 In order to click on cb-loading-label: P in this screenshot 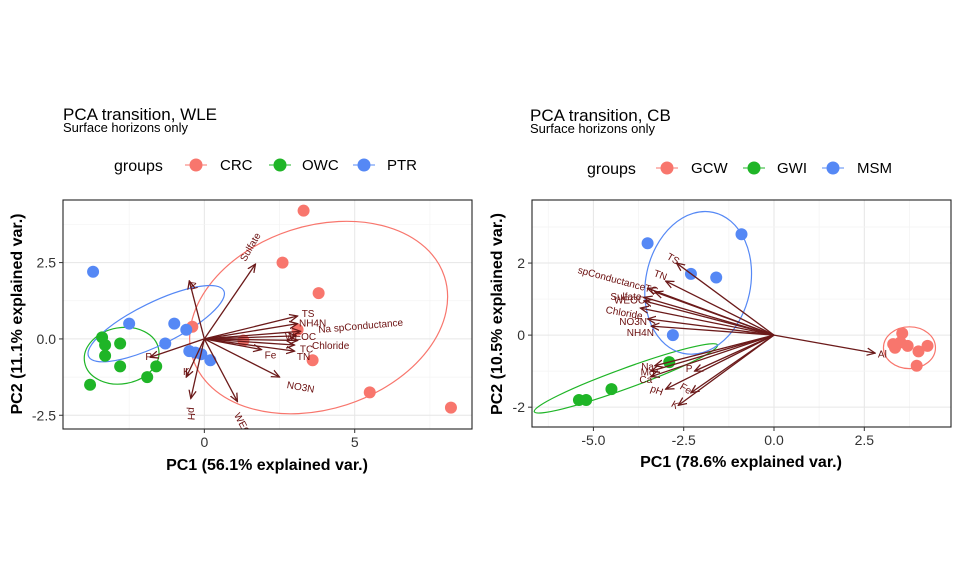, I will do `click(689, 369)`.